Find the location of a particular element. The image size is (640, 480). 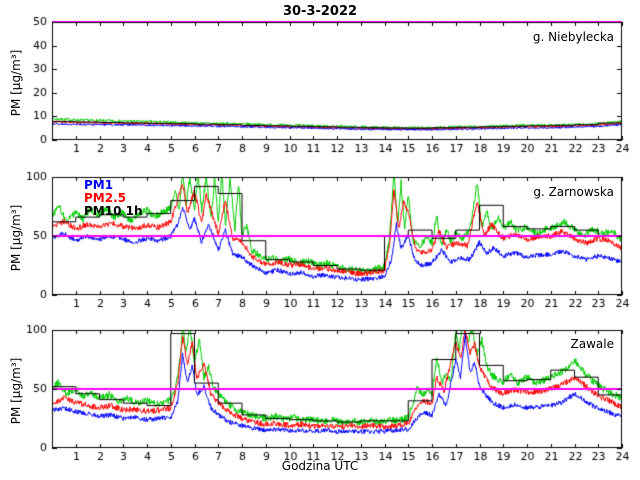

y-axis-label-panel3: PM [µg/m³] is located at coordinates (16, 391).